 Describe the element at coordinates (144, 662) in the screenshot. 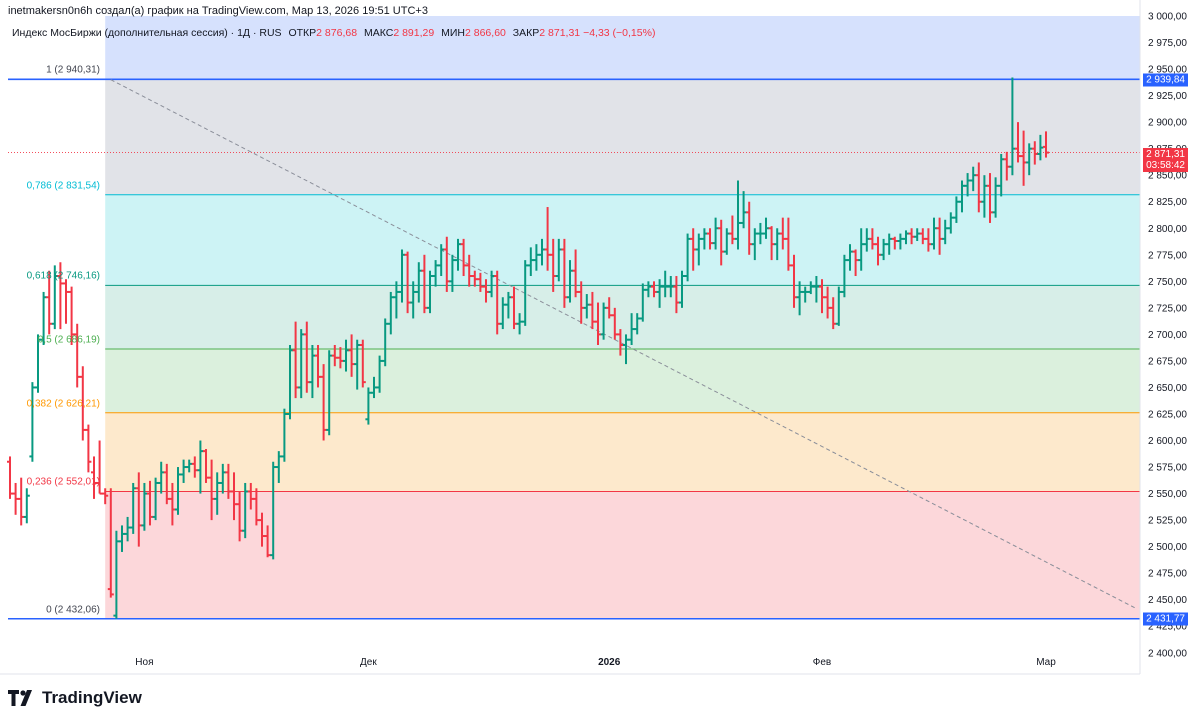

I see `time-tick-label: Ноя` at that location.